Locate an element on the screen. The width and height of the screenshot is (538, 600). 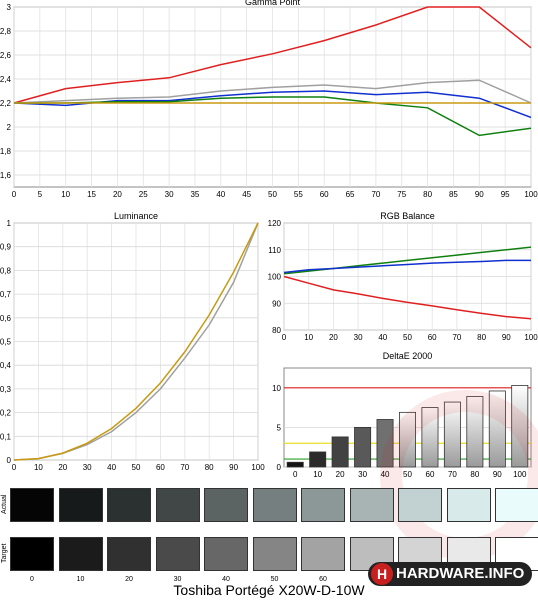
actual-row-label: Actual is located at coordinates (4, 504).